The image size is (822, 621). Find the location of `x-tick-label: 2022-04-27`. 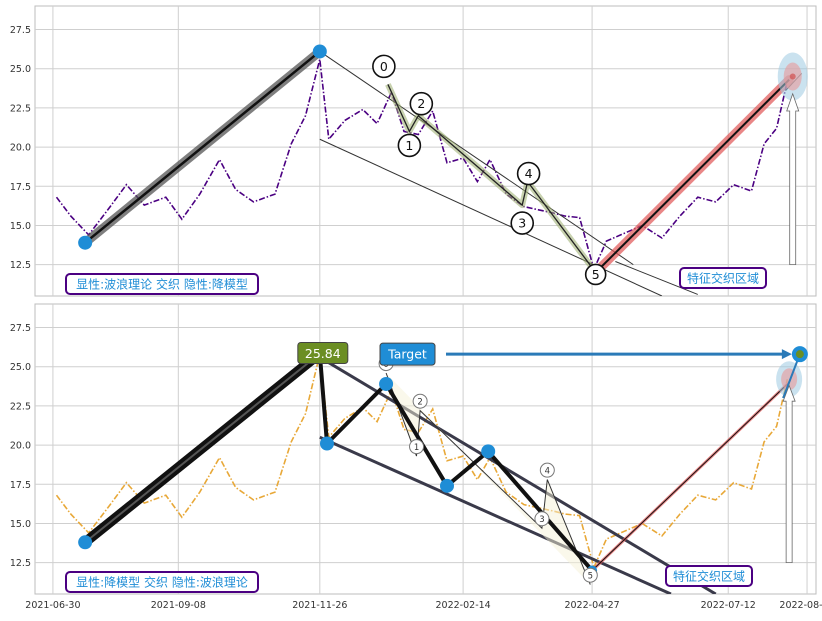

x-tick-label: 2022-04-27 is located at coordinates (591, 605).